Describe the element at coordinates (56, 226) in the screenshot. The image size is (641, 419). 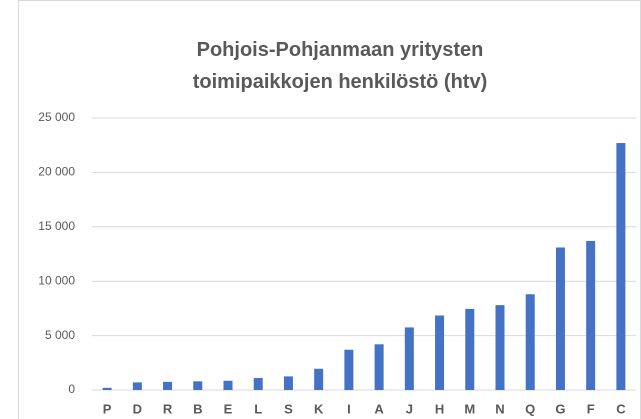
I see `y-tick-label: 15 000` at that location.